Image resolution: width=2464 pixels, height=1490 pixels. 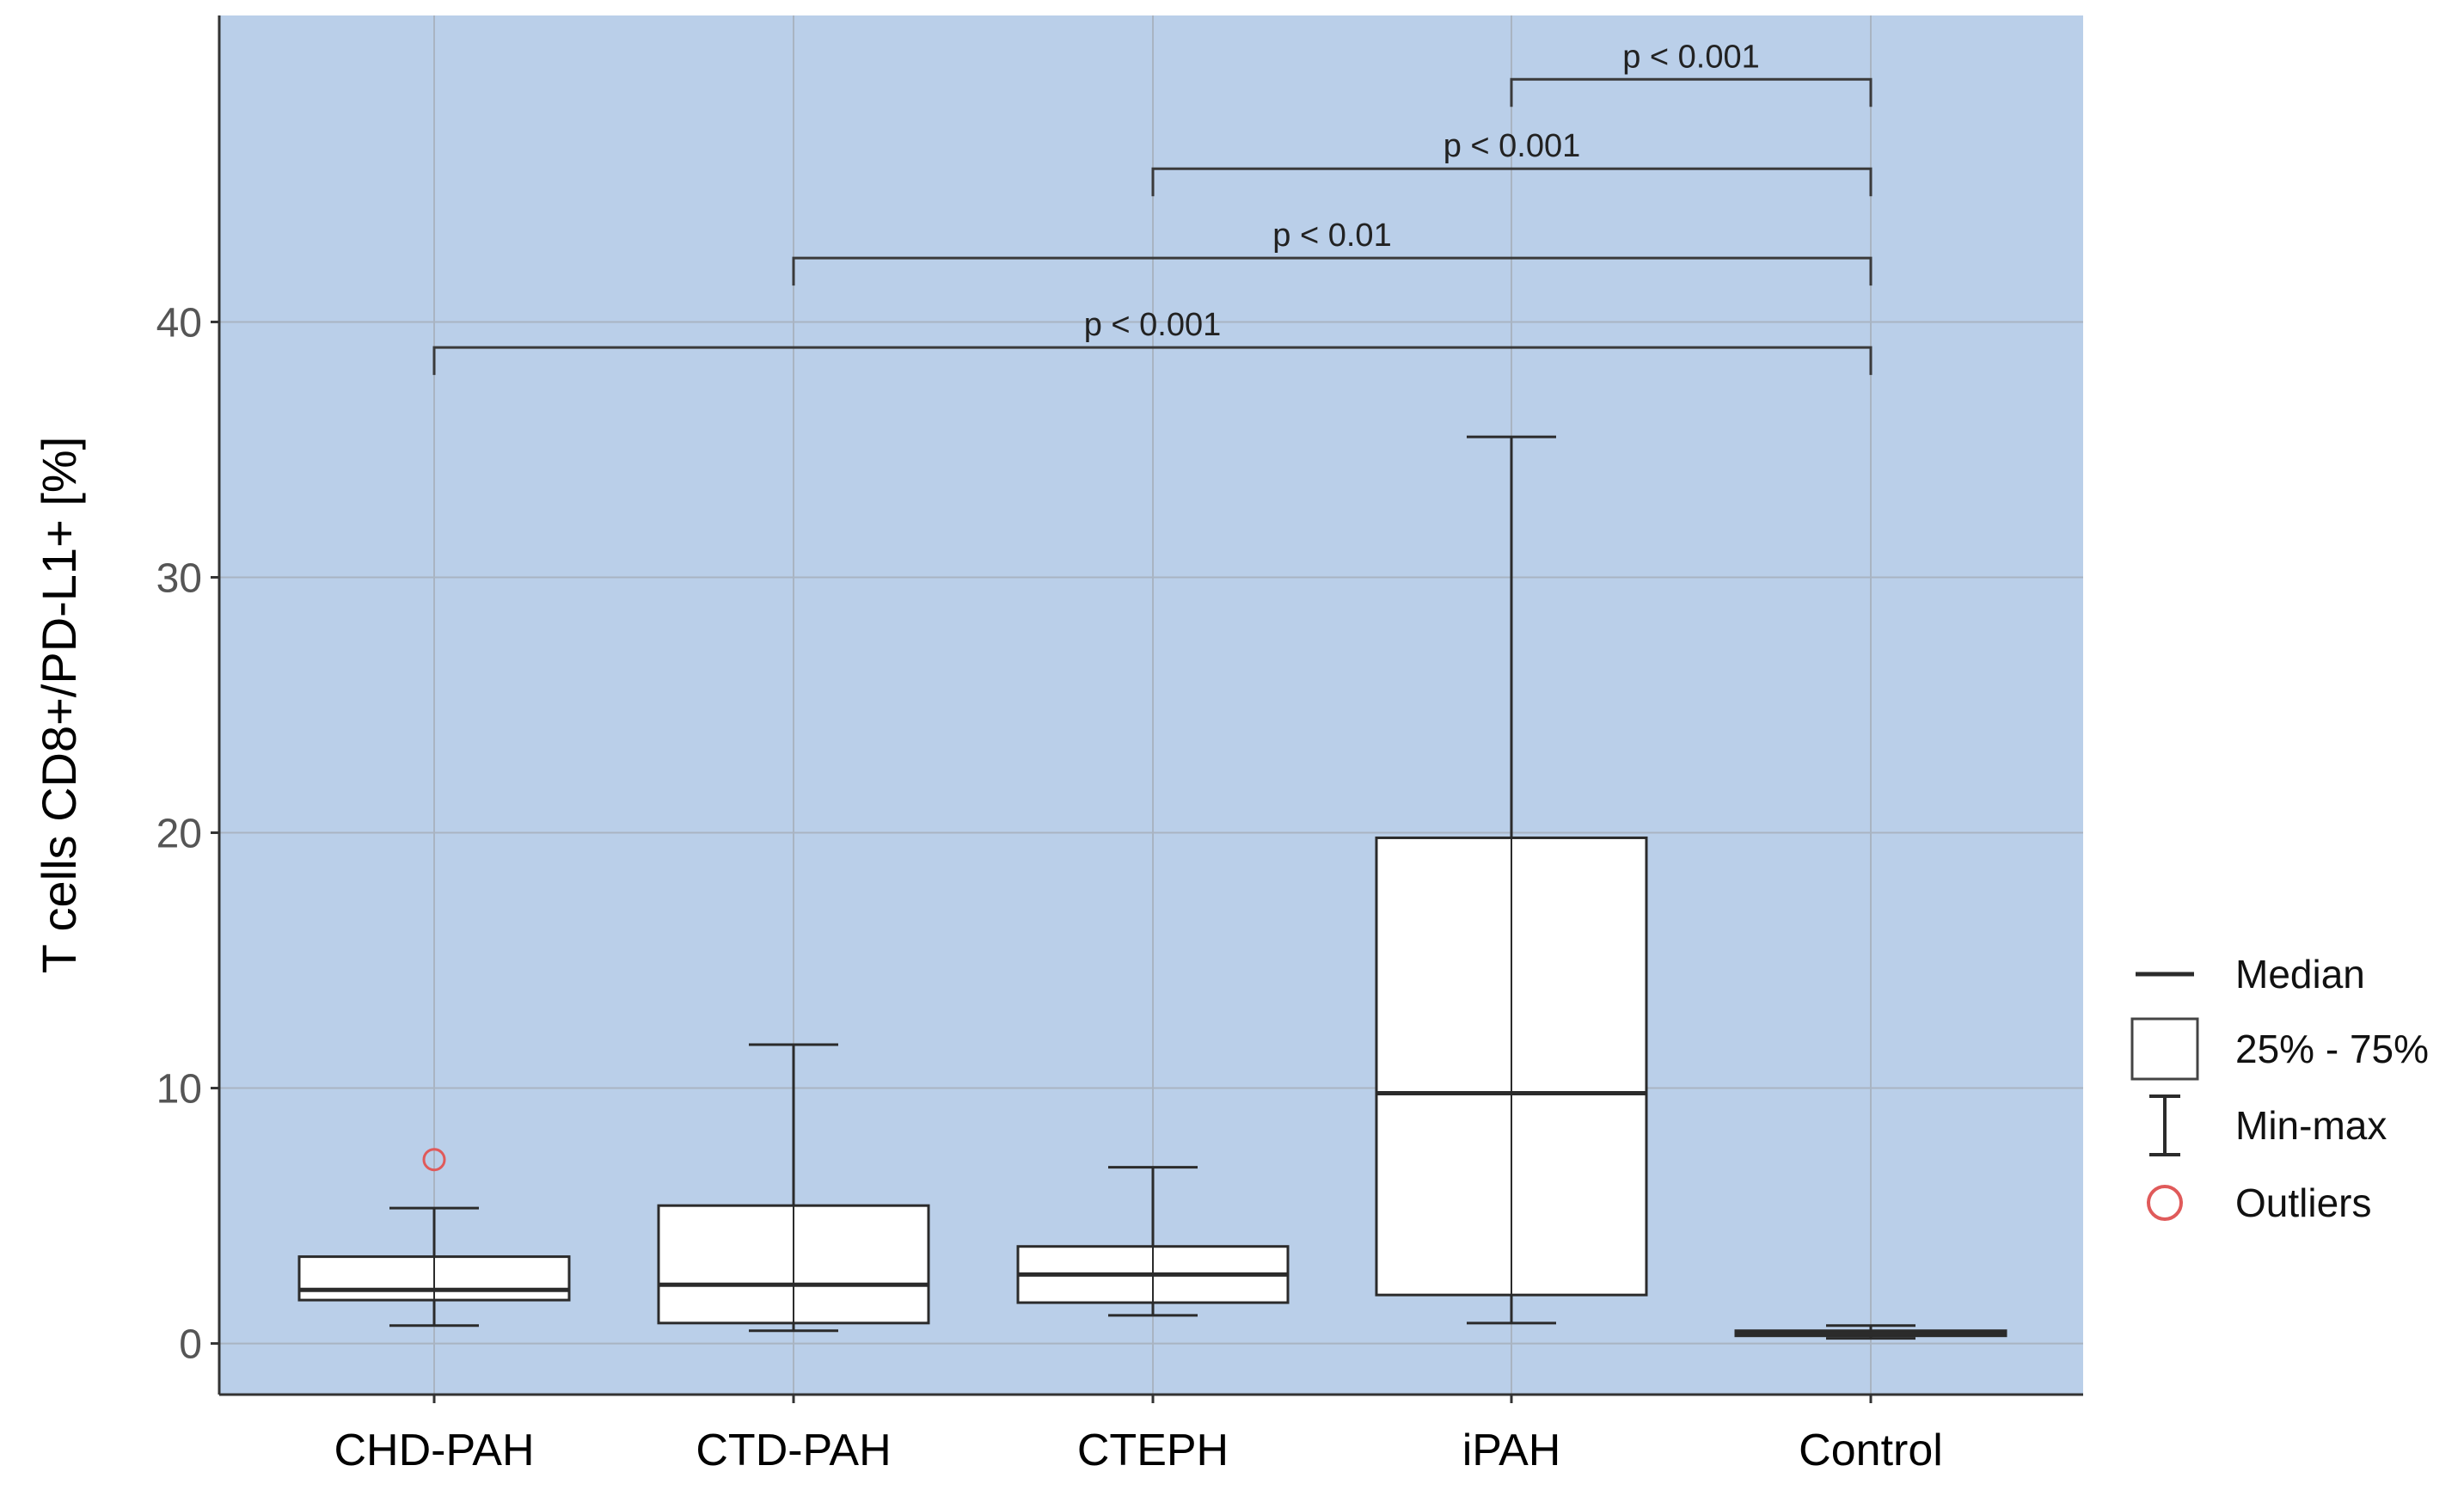 I want to click on legend-label: 25% - 75%, so click(x=2332, y=1049).